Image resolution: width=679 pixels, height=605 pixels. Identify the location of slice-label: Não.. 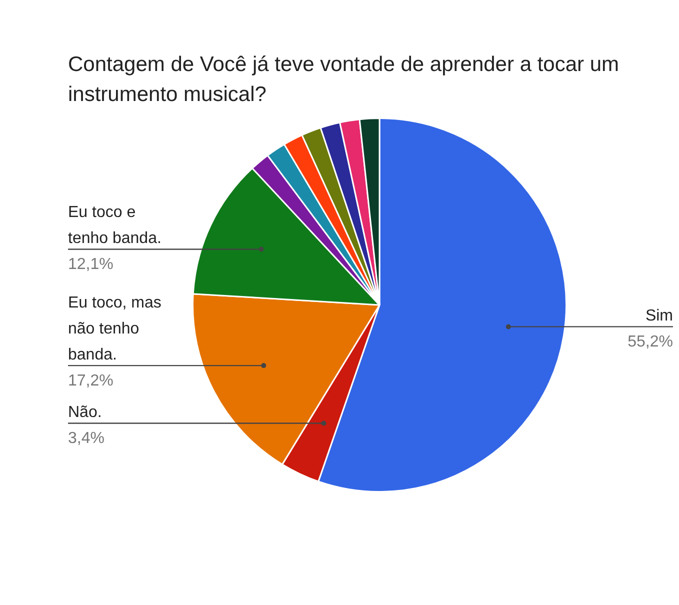
(85, 413).